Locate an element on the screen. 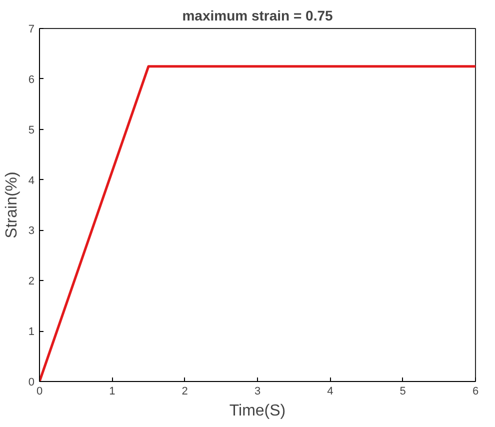 The height and width of the screenshot is (427, 495). y-tick-label: 4 is located at coordinates (31, 180).